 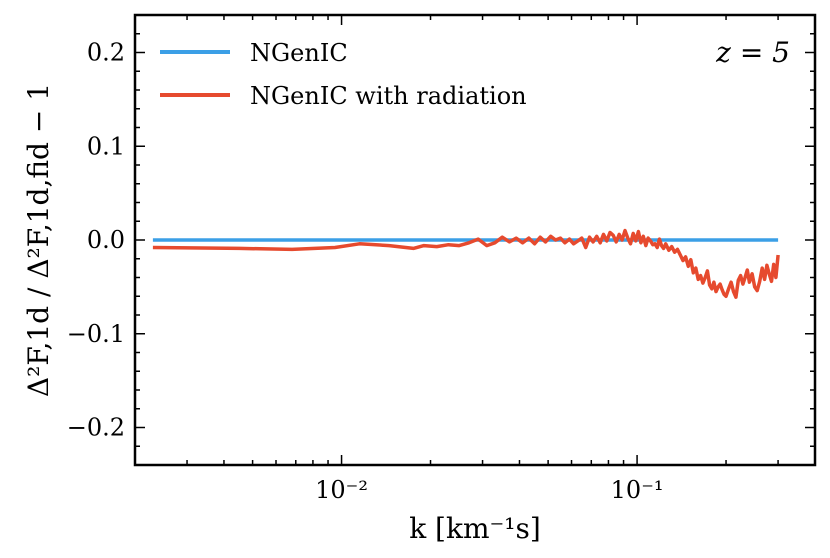 What do you see at coordinates (388, 96) in the screenshot?
I see `legend-label-radiation: NGenIC with radiation` at bounding box center [388, 96].